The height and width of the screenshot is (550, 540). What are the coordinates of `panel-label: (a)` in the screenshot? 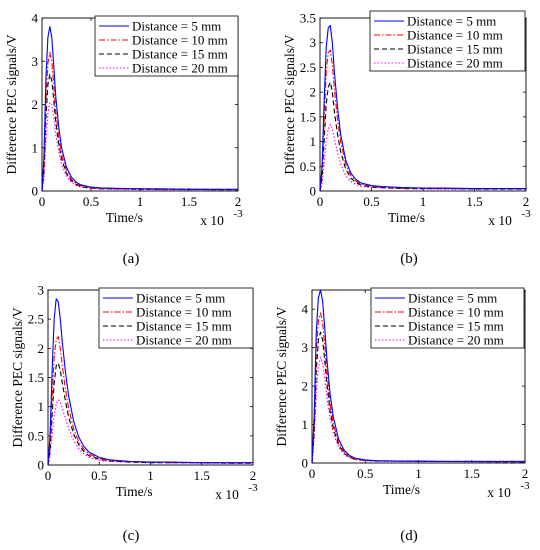 It's located at (131, 259).